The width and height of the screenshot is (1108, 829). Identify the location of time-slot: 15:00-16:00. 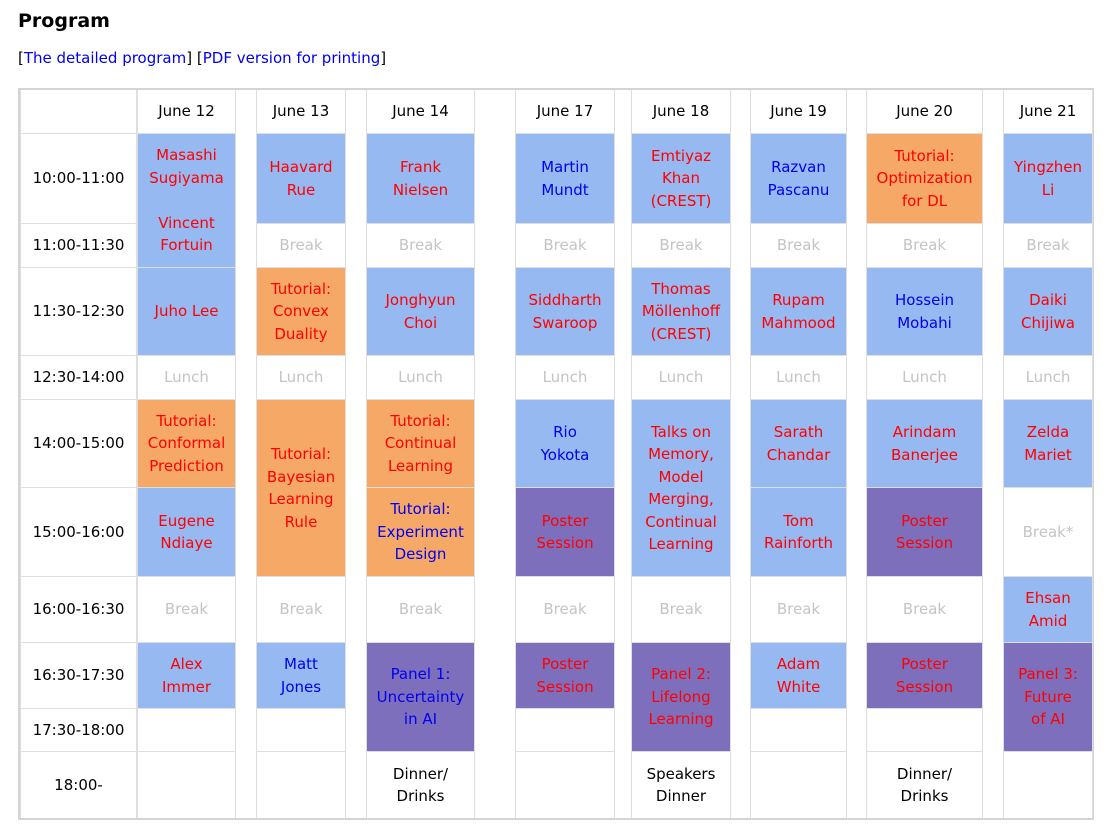
(78, 532).